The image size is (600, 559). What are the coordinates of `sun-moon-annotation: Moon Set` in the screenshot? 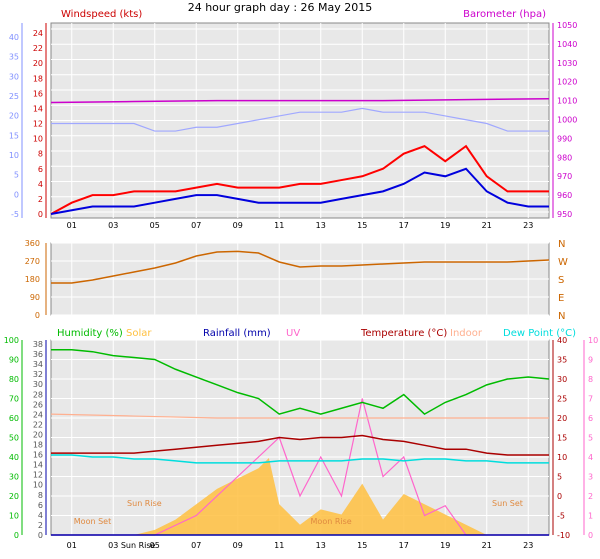 It's located at (92, 521).